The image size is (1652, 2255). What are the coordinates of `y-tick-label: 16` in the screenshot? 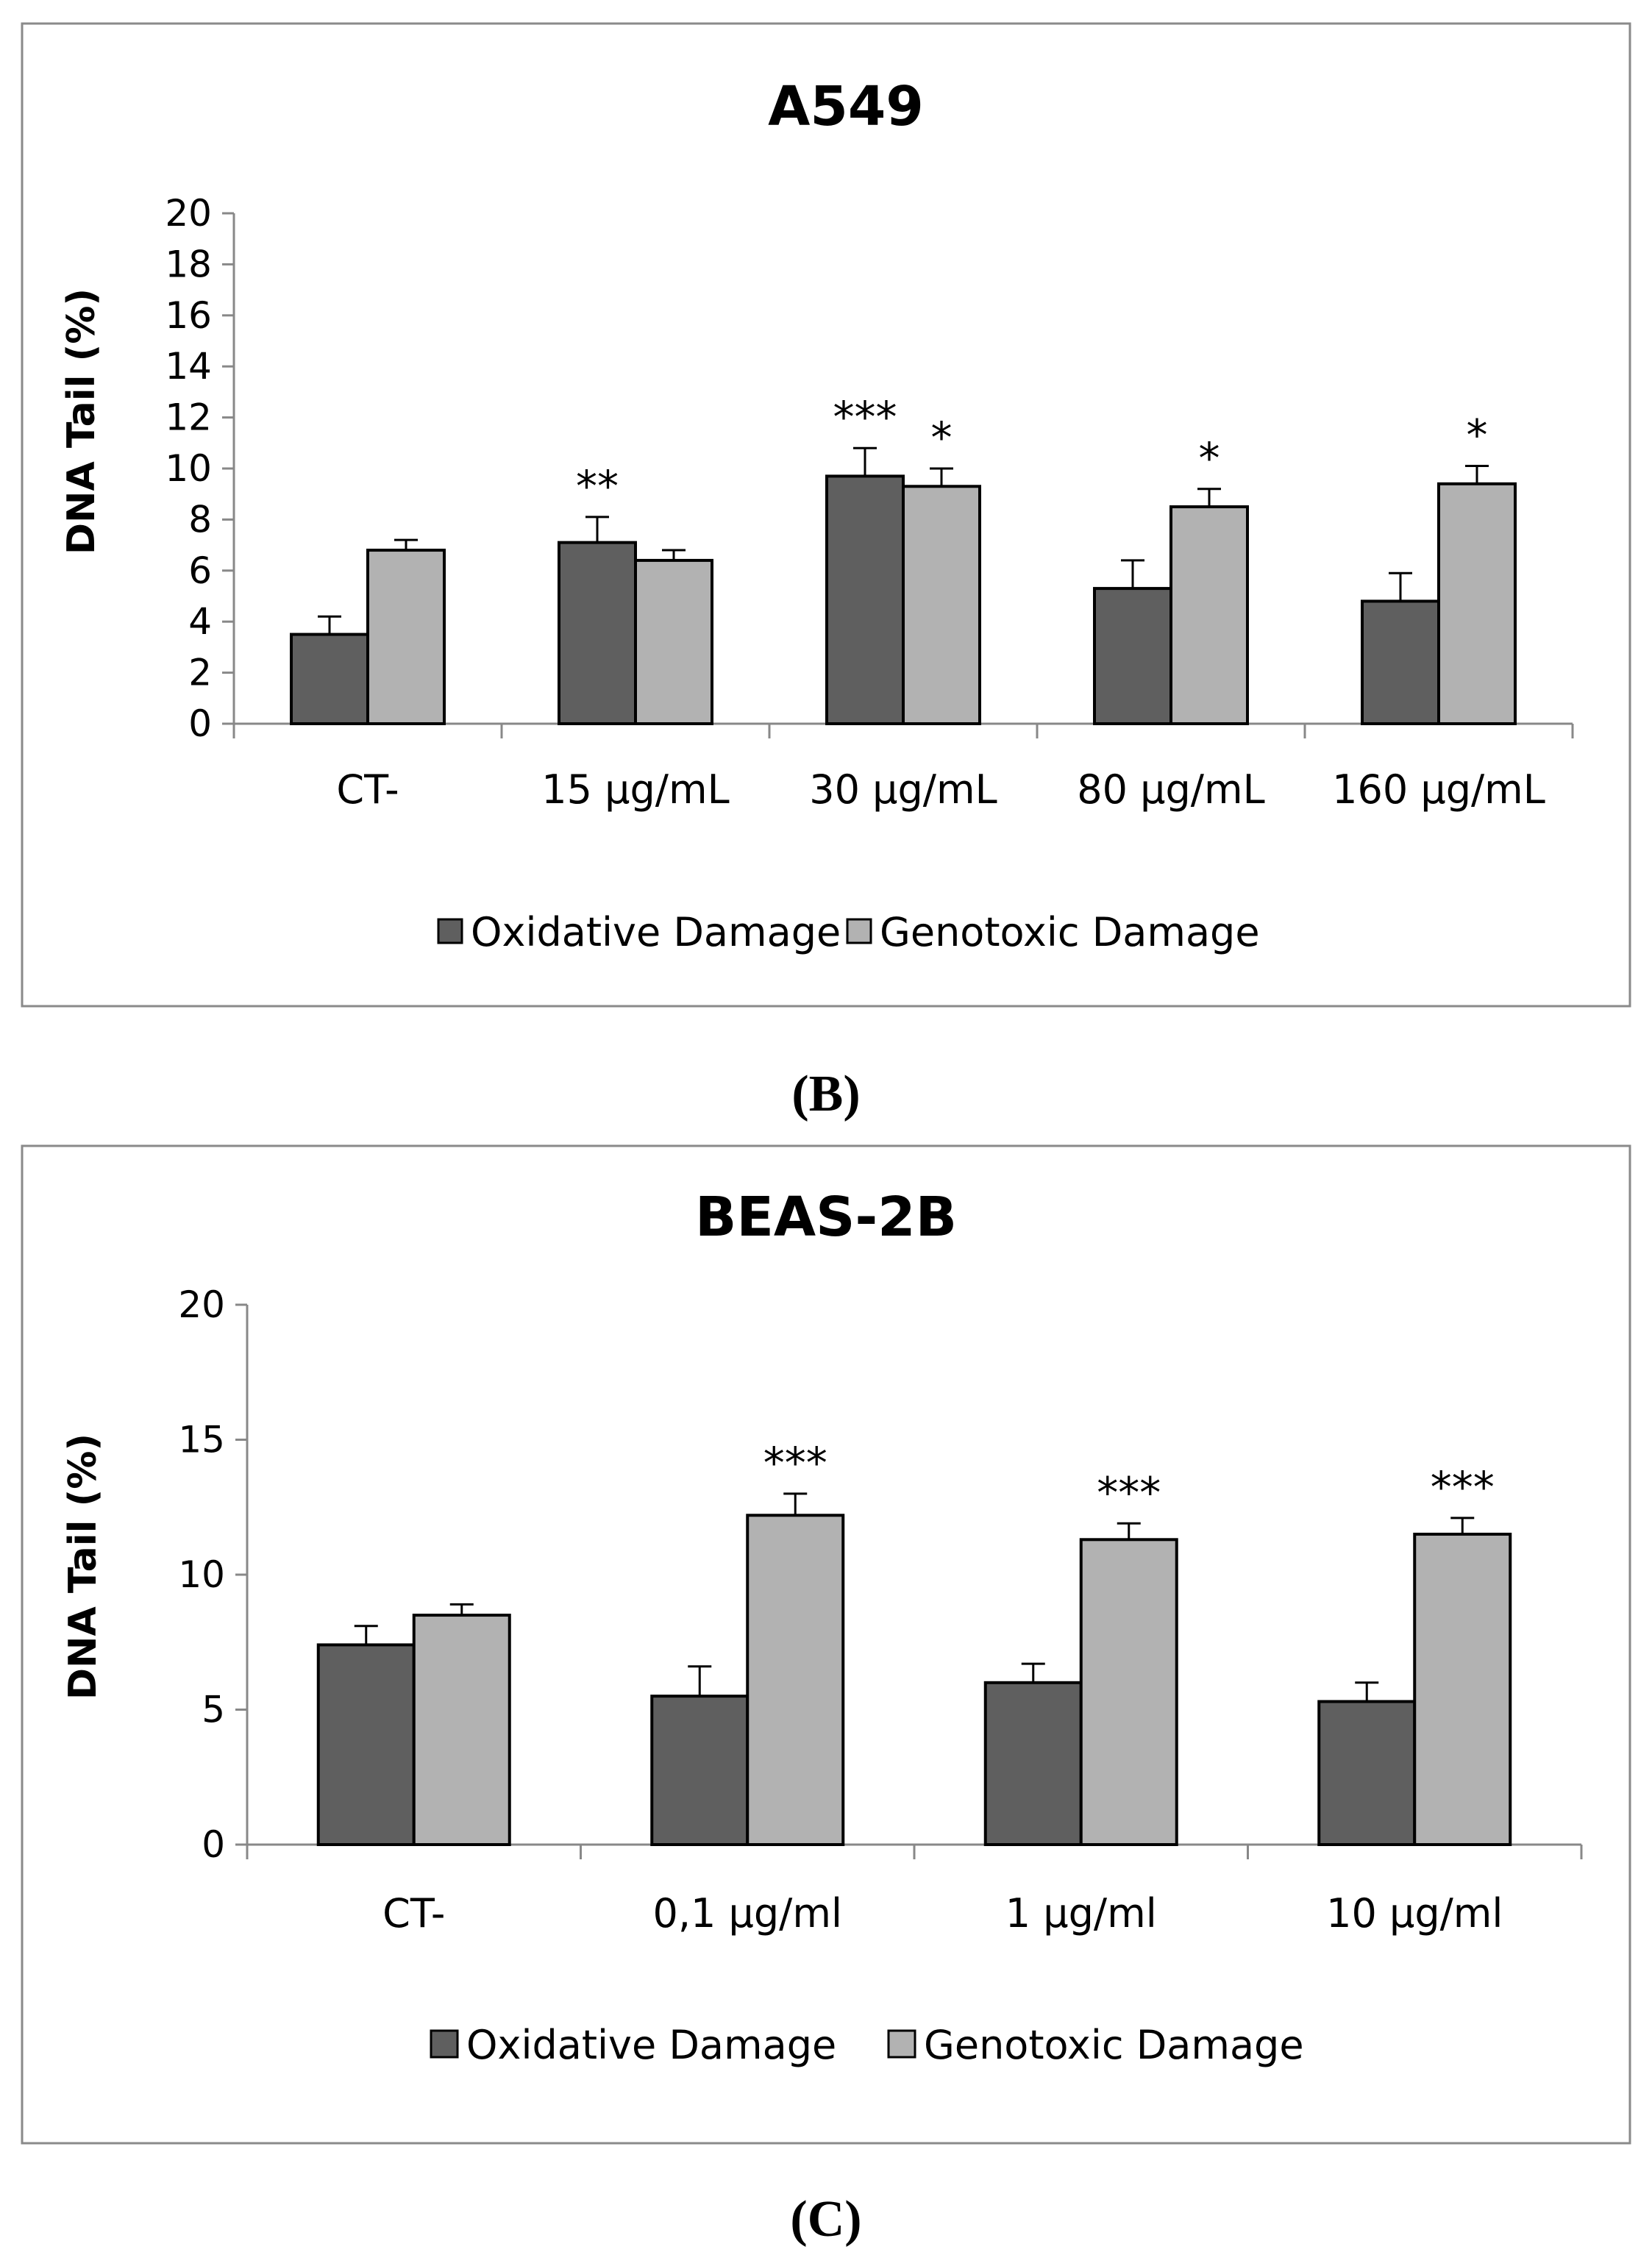 It's located at (188, 315).